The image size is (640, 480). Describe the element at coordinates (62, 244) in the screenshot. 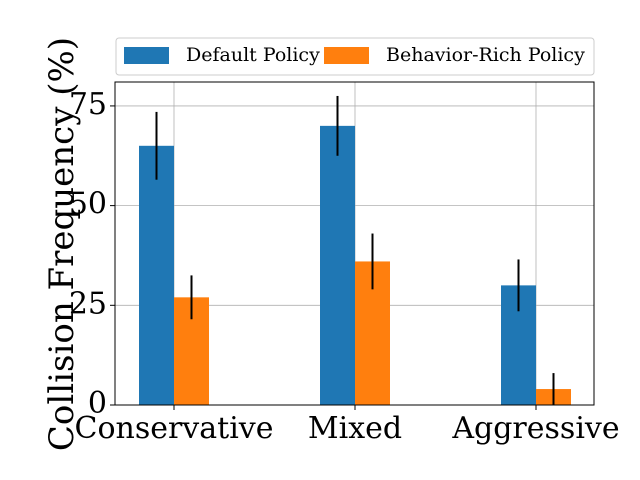

I see `y-axis-label: Collision Frequency (%)` at that location.